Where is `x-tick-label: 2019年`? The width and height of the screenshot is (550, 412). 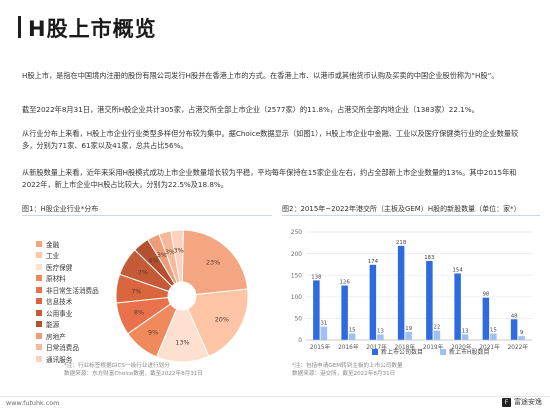 x-tick-label: 2019年 is located at coordinates (433, 347).